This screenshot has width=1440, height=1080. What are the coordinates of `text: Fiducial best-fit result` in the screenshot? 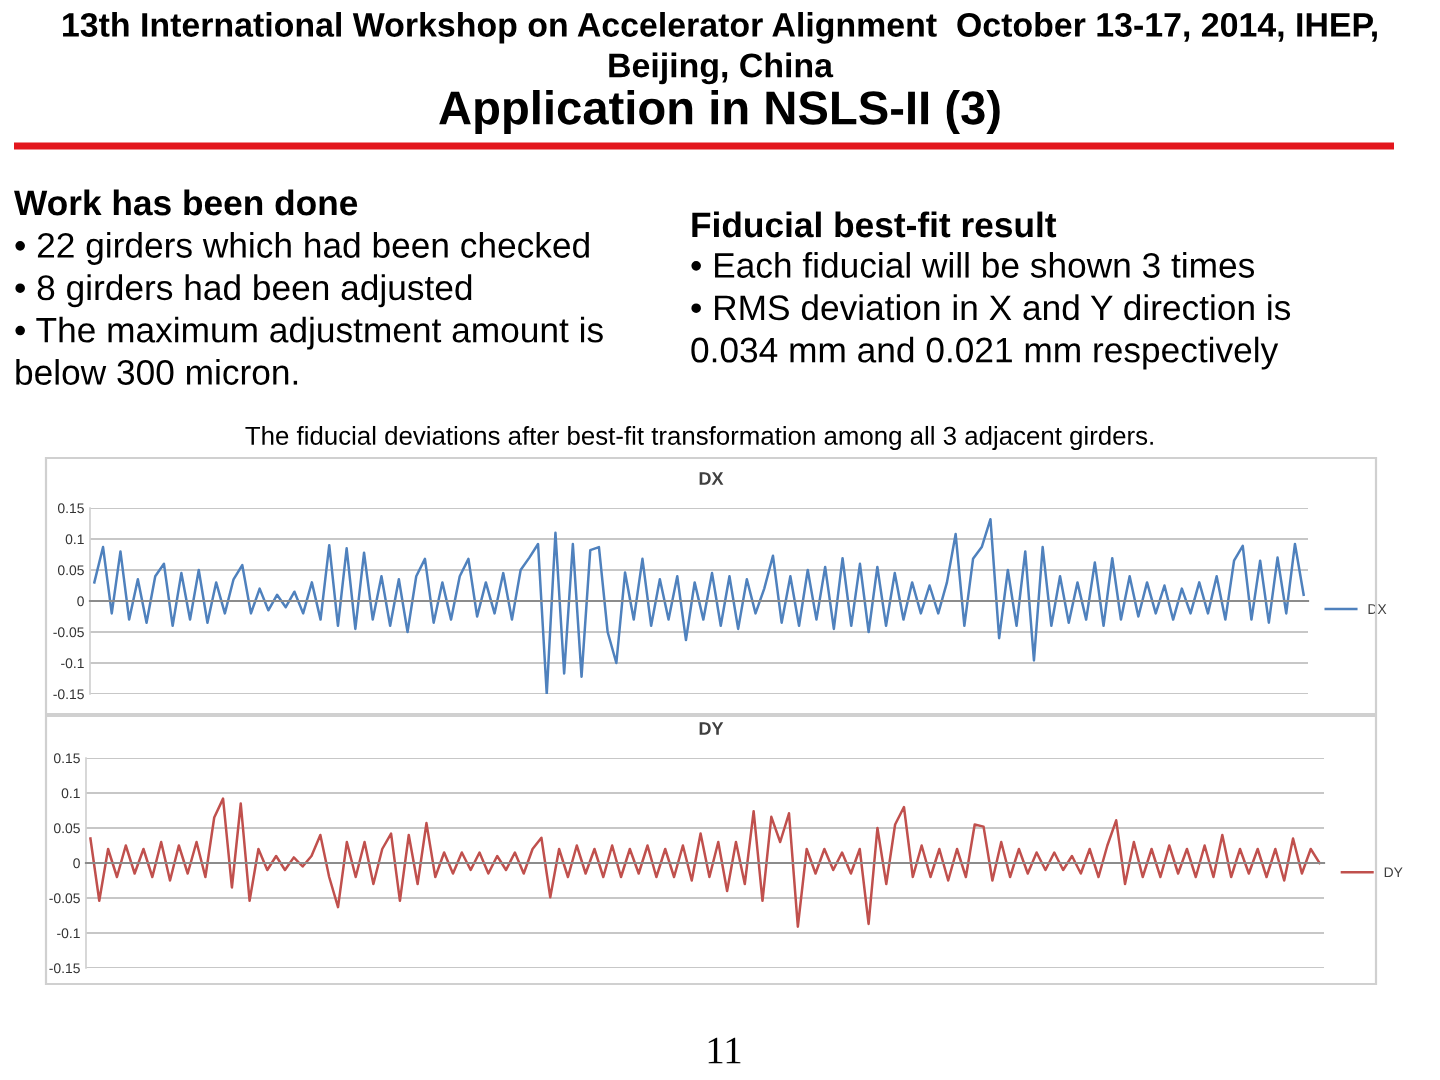 It's located at (874, 224).